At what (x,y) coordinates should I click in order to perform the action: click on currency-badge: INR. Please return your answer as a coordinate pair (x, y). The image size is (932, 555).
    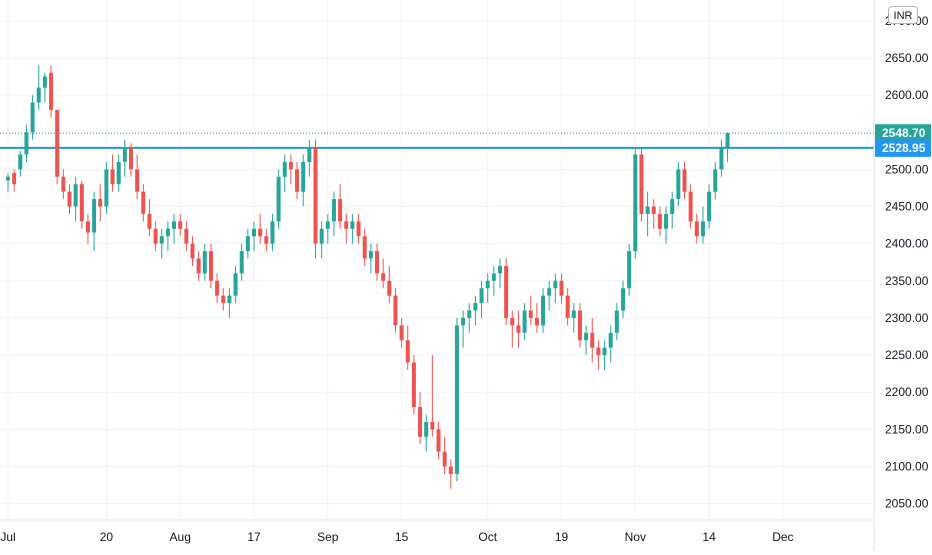
    Looking at the image, I should click on (903, 15).